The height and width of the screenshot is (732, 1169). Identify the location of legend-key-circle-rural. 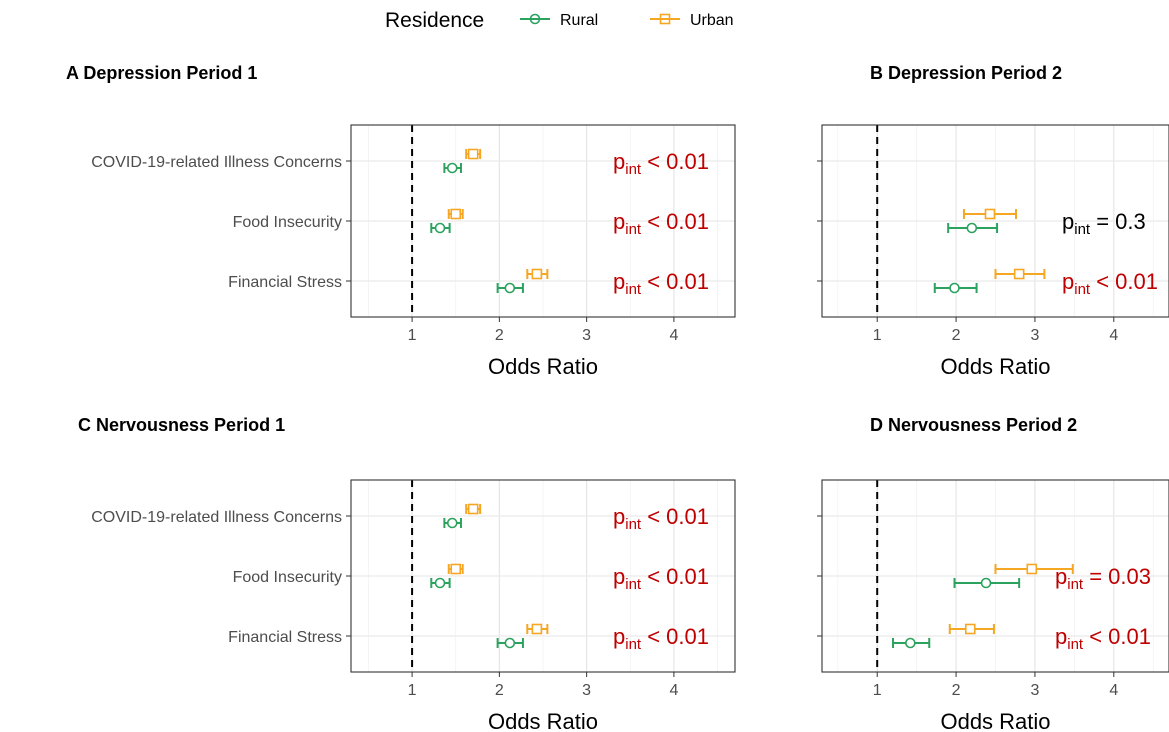
(535, 19).